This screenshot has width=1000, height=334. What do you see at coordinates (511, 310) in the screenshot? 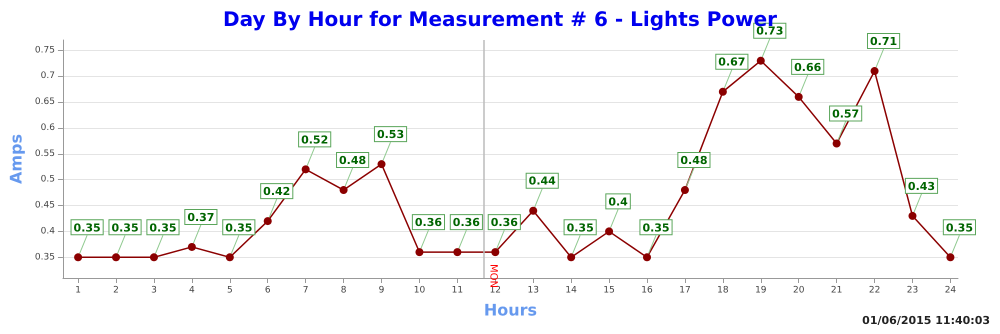
I see `x-axis-title: Hours` at bounding box center [511, 310].